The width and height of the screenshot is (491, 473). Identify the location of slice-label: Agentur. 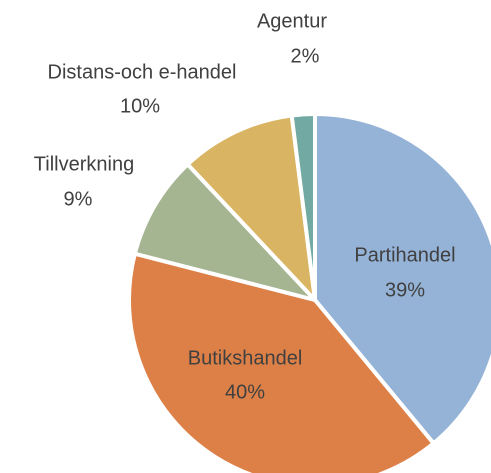
(292, 21).